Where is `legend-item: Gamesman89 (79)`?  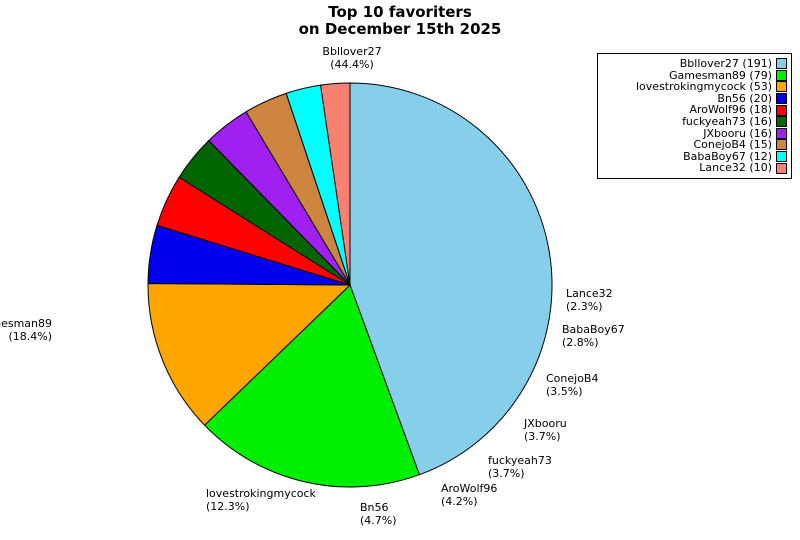
legend-item: Gamesman89 (79) is located at coordinates (694, 76).